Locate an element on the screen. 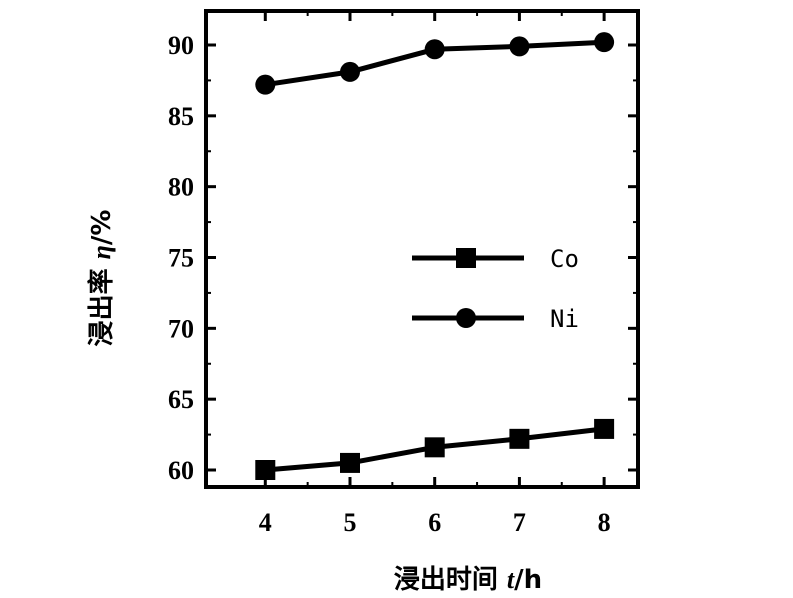 This screenshot has height=598, width=793. y-tick-label-90: 90 is located at coordinates (181, 45).